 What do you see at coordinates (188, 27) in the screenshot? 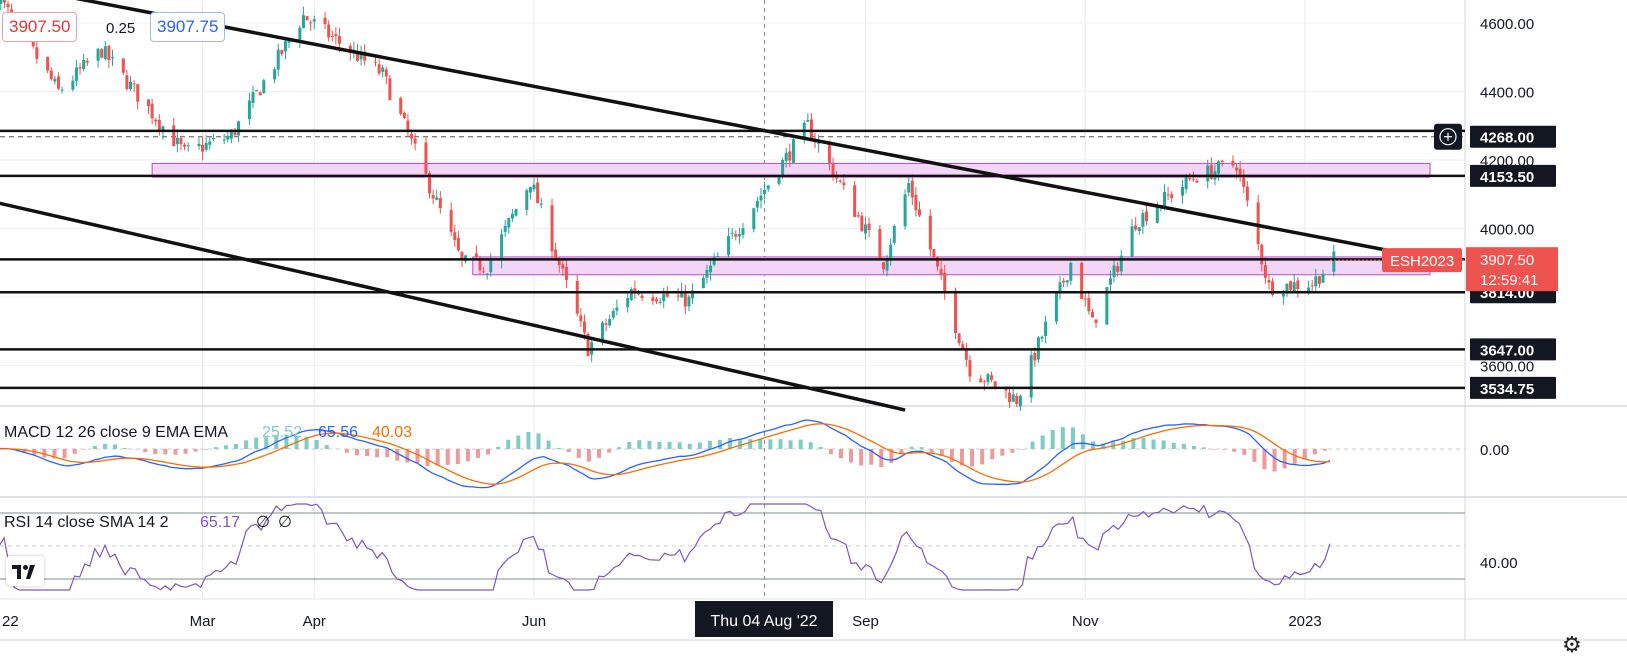
I see `ask-price-box: 3907.75` at bounding box center [188, 27].